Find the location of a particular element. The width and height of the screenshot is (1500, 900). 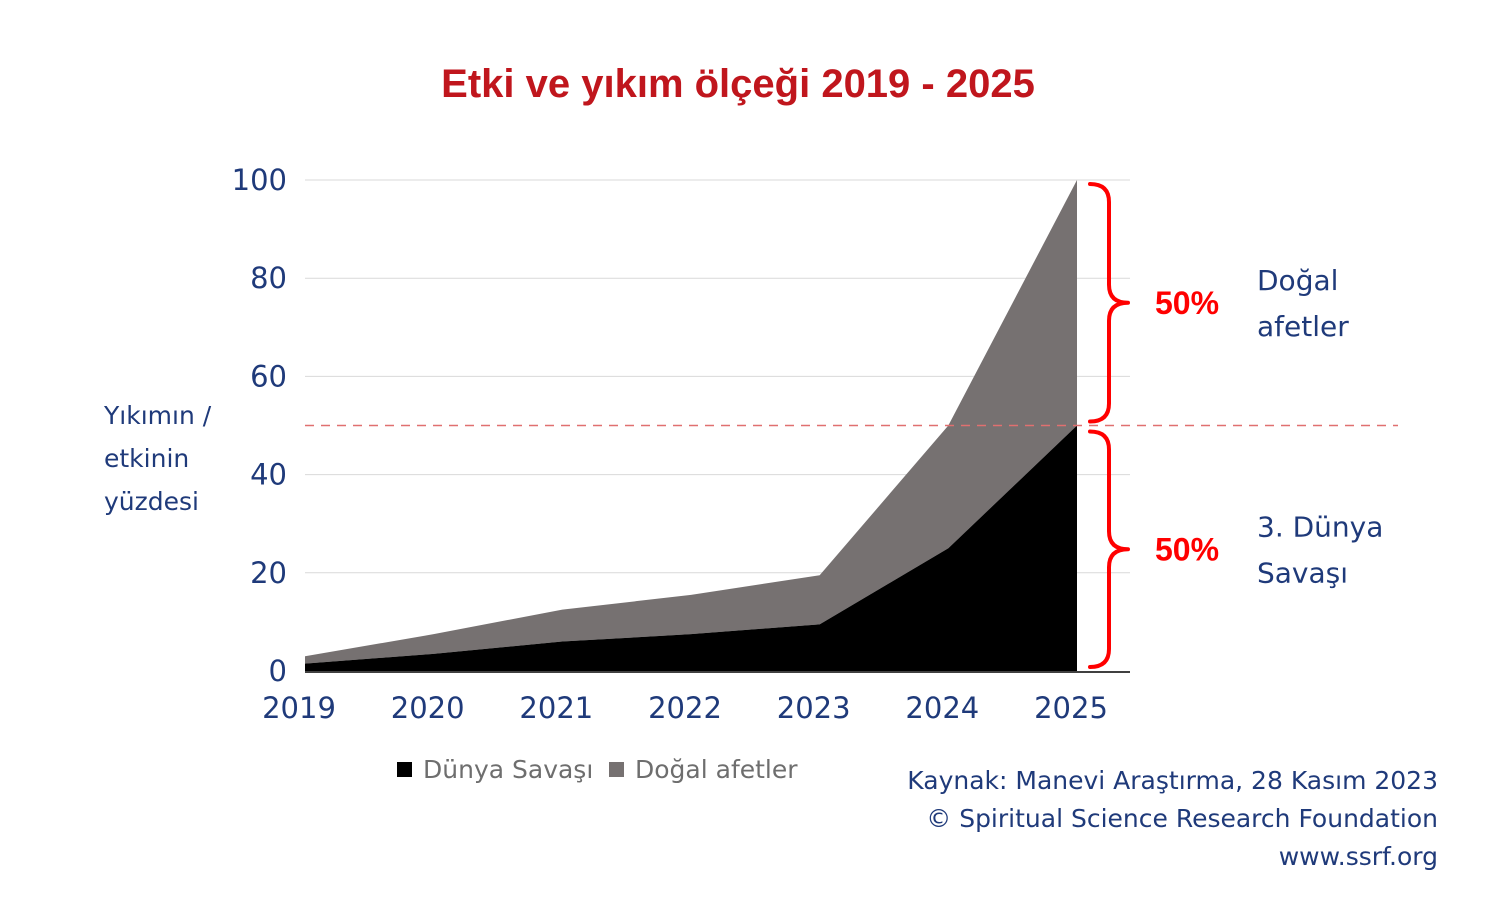

source-line-1: Kaynak: Manevi Araştırma, 28 Kasım 2023 is located at coordinates (1172, 780).